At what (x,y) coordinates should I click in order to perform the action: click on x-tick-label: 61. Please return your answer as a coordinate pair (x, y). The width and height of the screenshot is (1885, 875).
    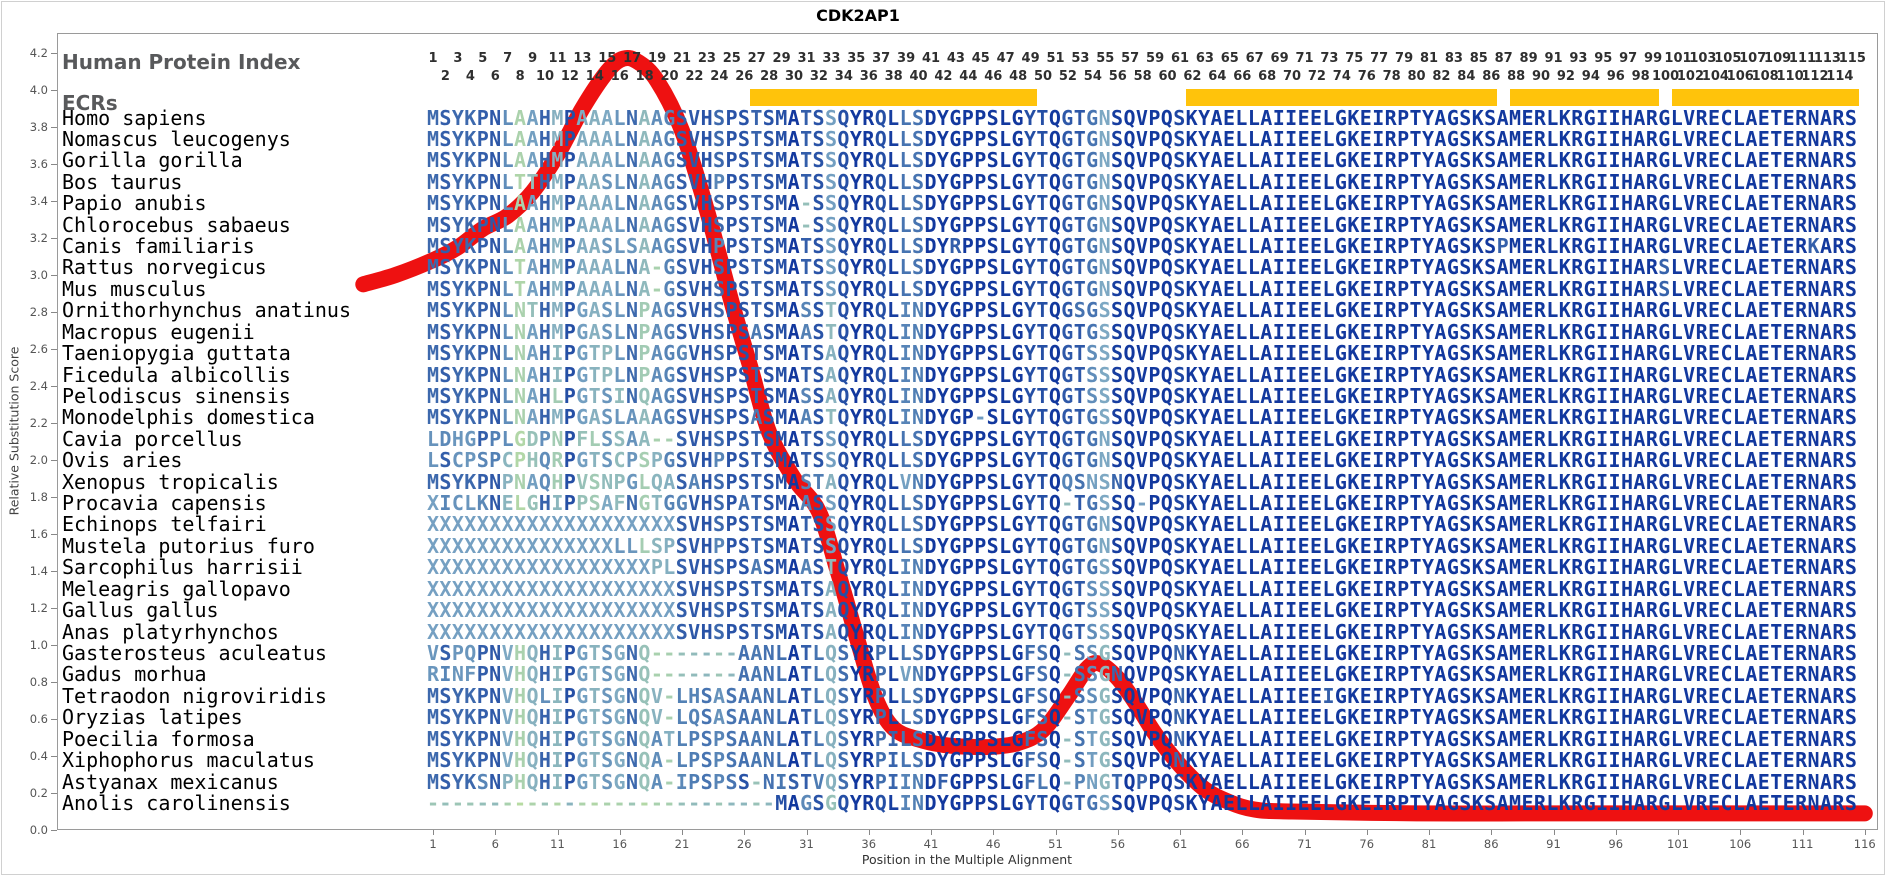
    Looking at the image, I should click on (1180, 844).